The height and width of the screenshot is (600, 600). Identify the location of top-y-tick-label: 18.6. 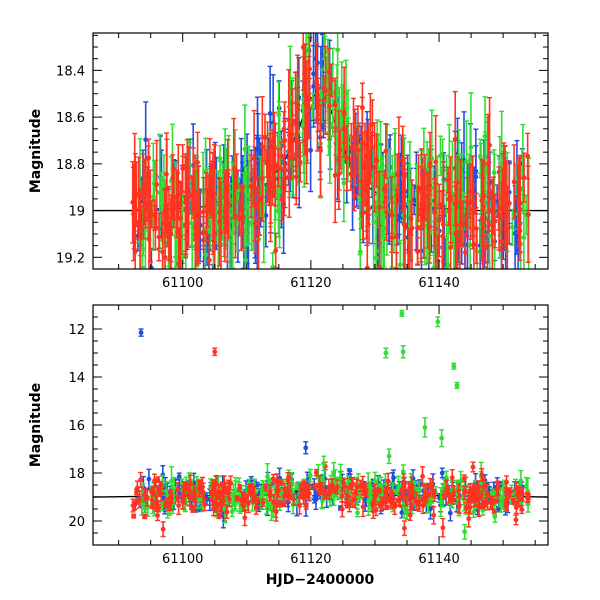
(70, 118).